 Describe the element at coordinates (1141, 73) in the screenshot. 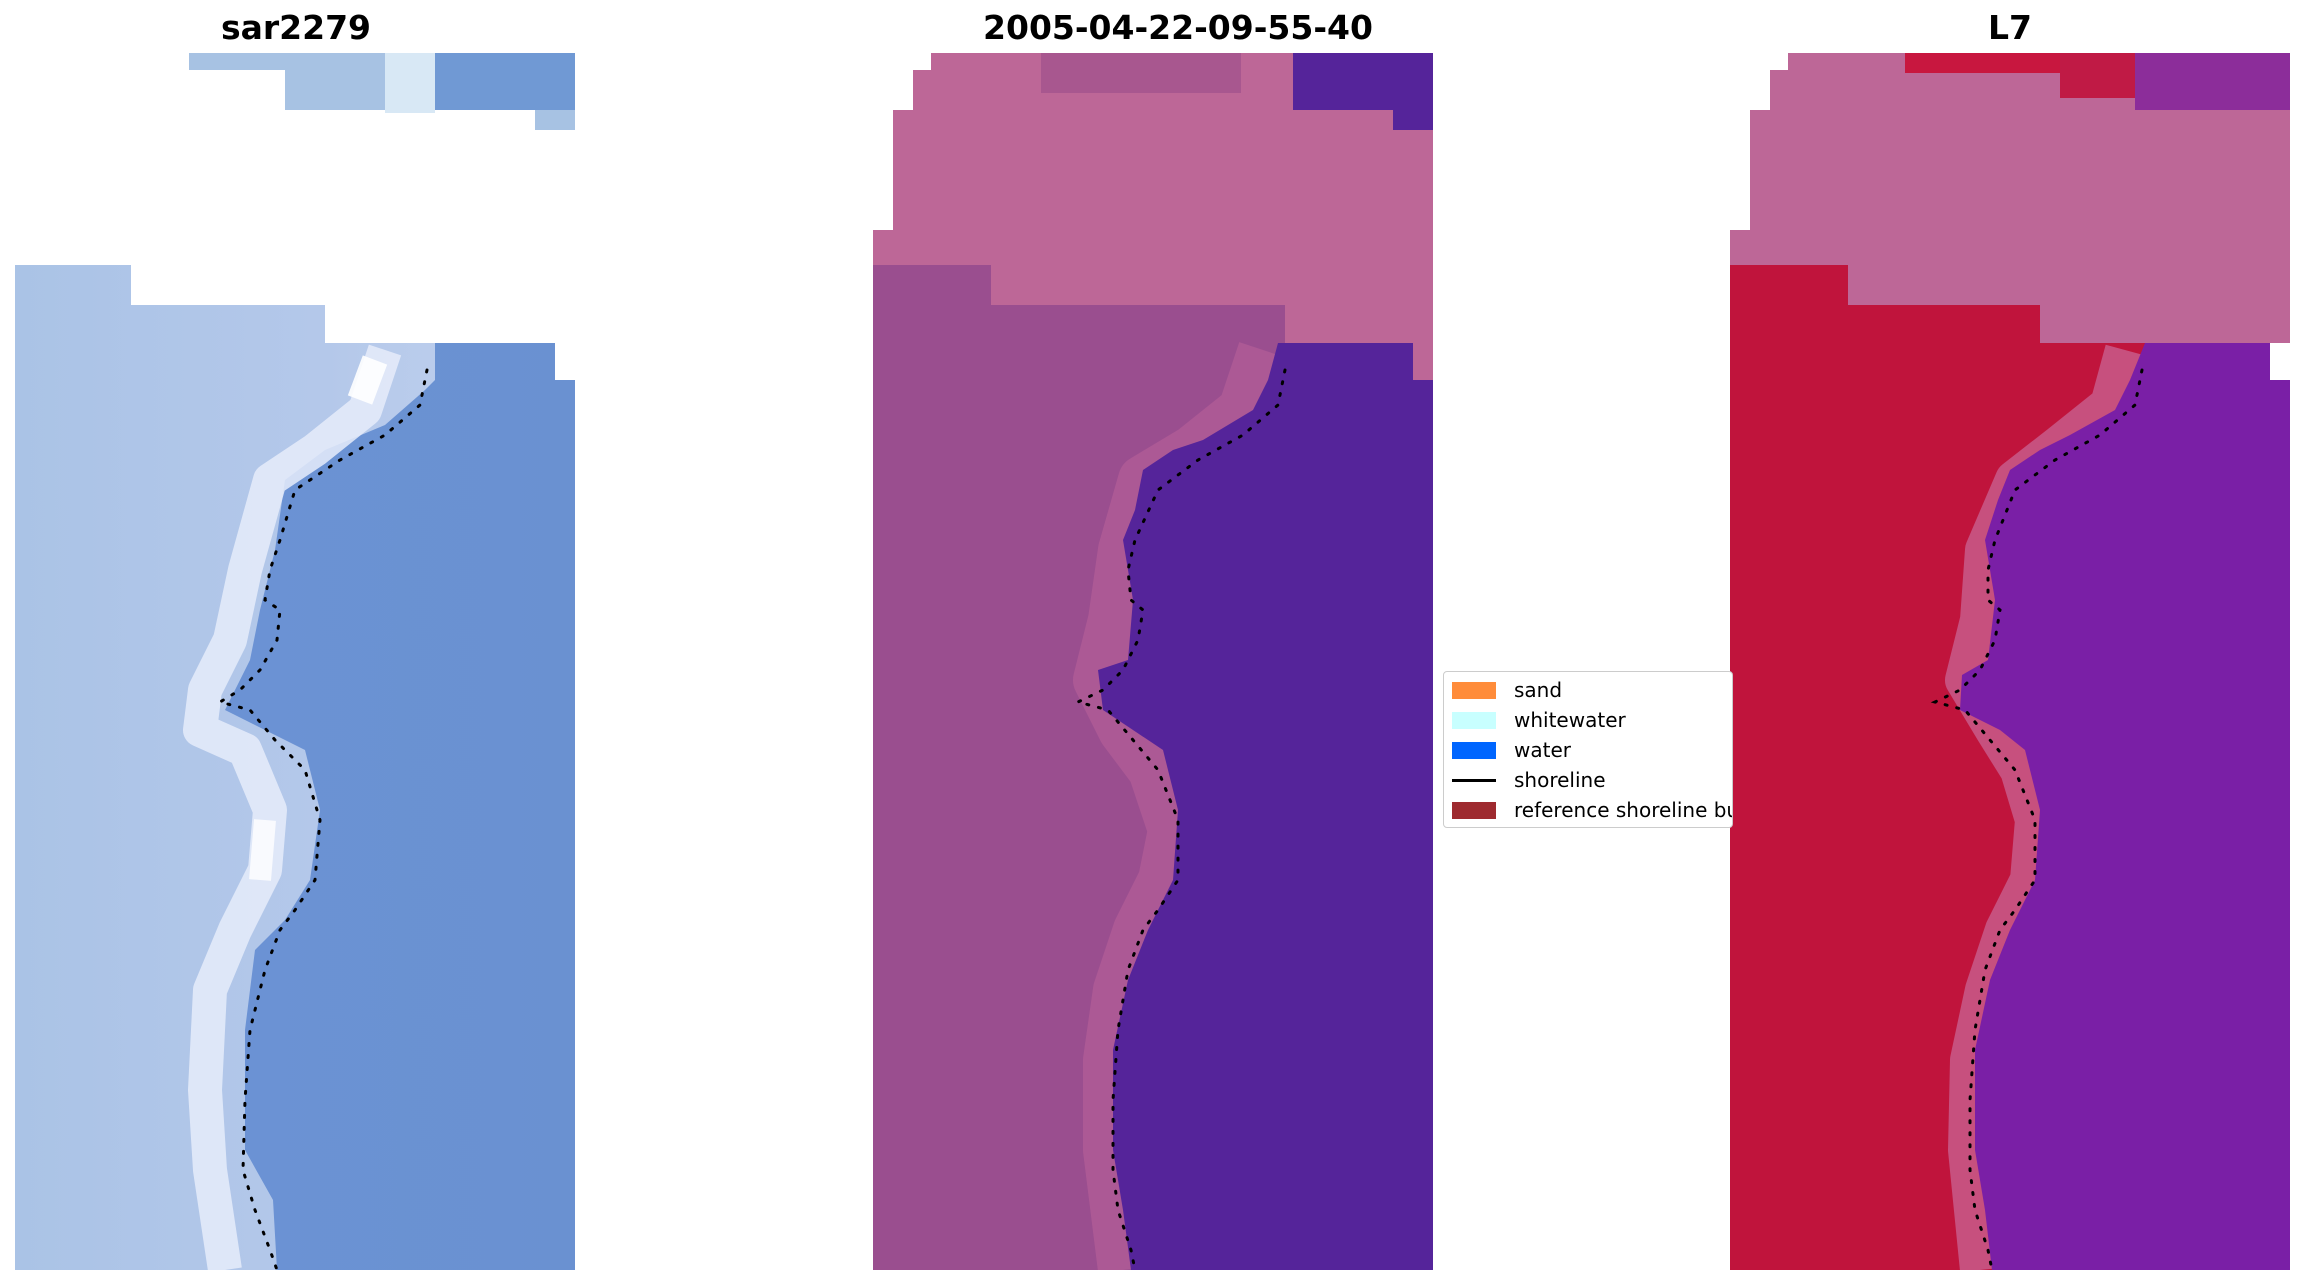

I see `classified-top-purple` at that location.